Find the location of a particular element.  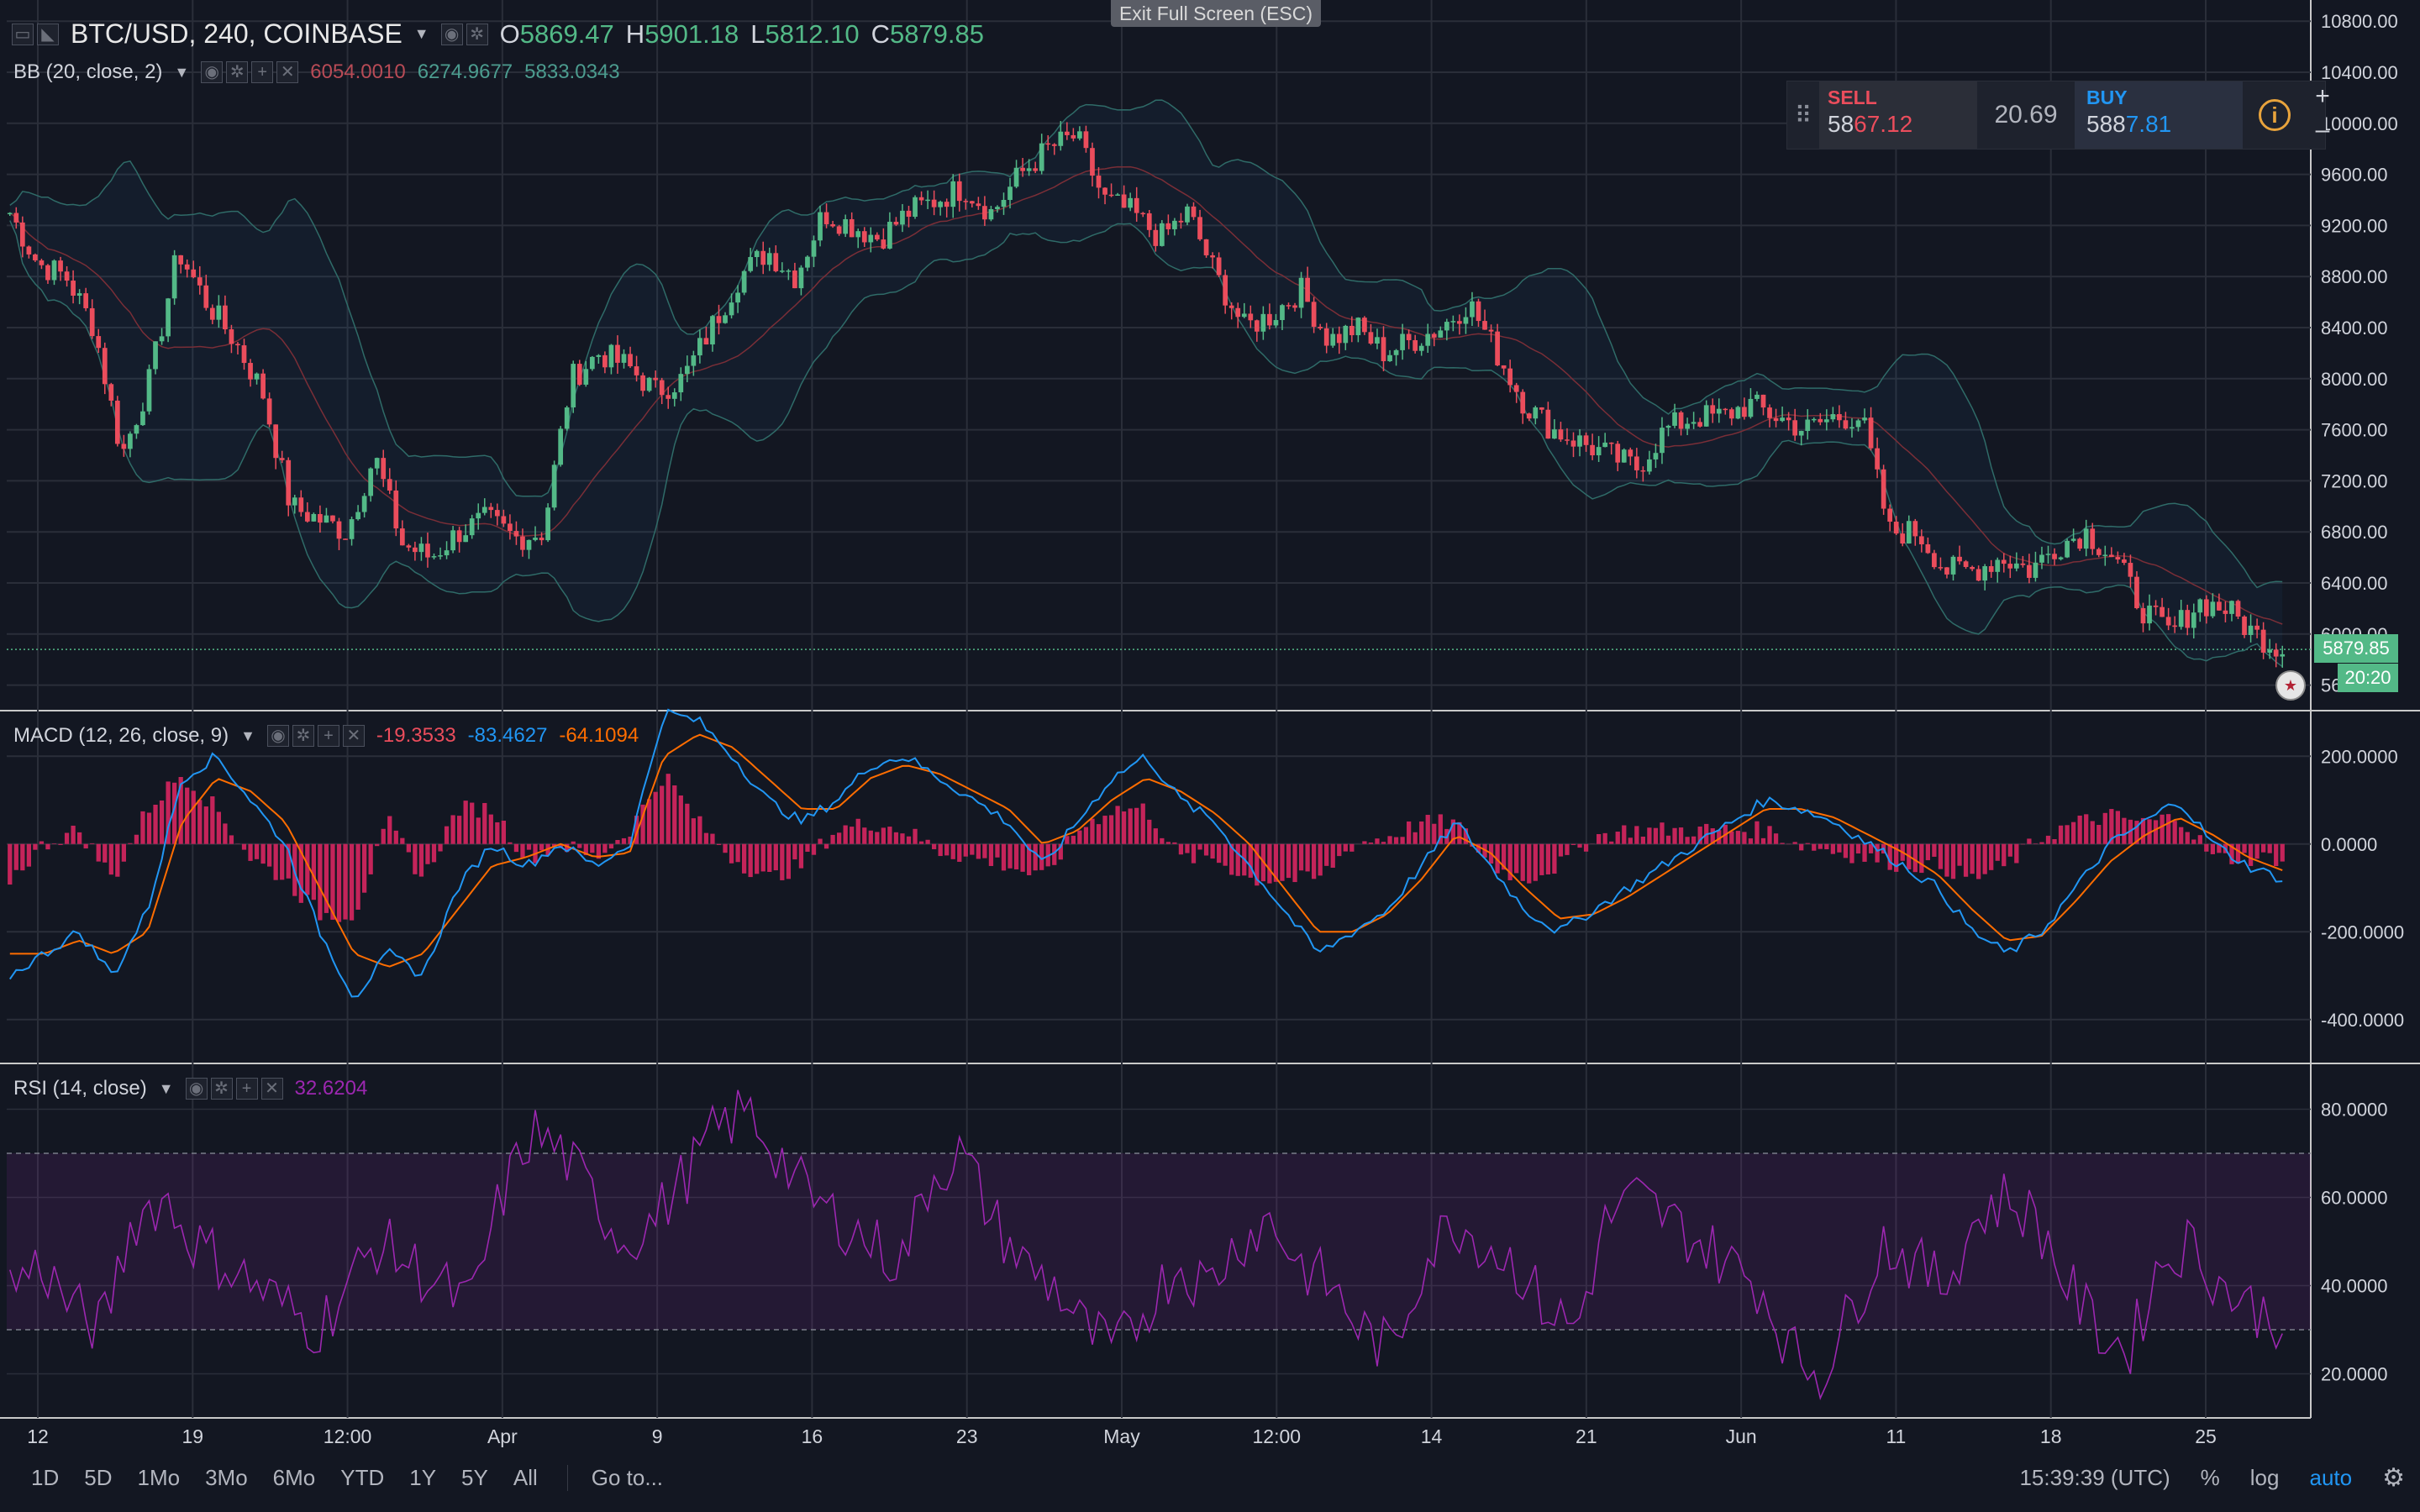

close-value: 5879.85 is located at coordinates (937, 33).